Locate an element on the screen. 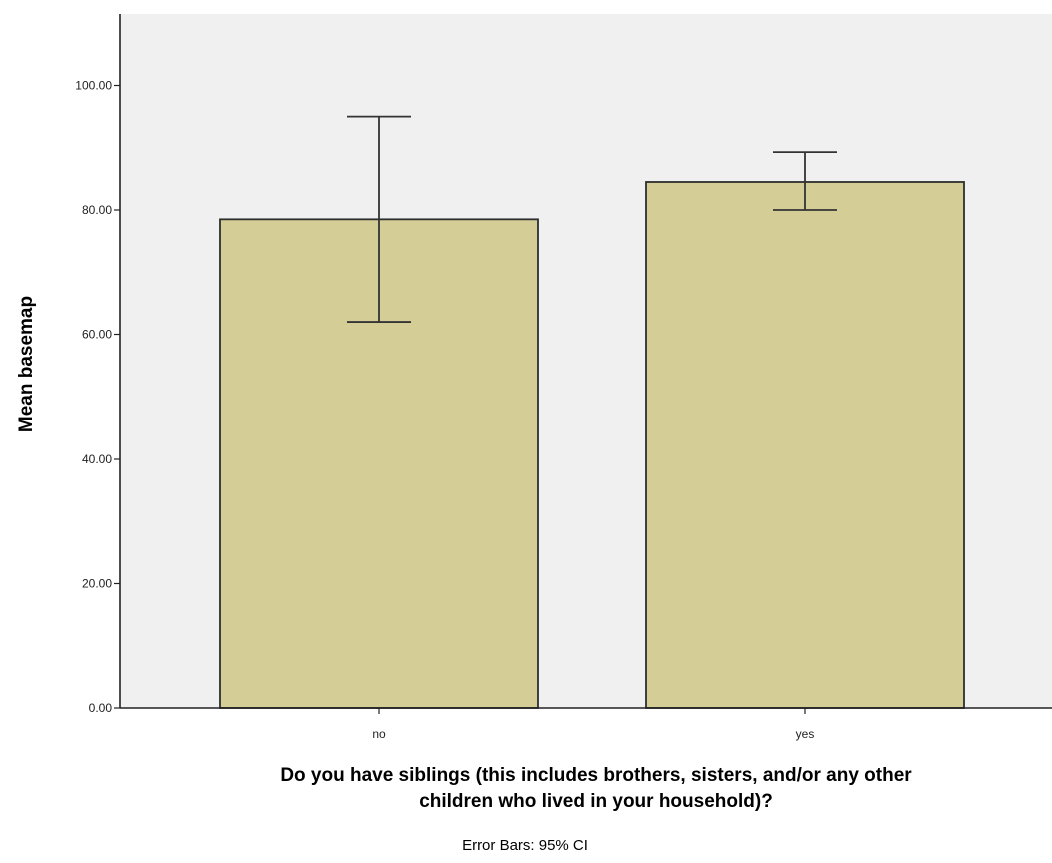 The image size is (1052, 863). x-axis-title-line-2: children who lived in your household)? is located at coordinates (596, 801).